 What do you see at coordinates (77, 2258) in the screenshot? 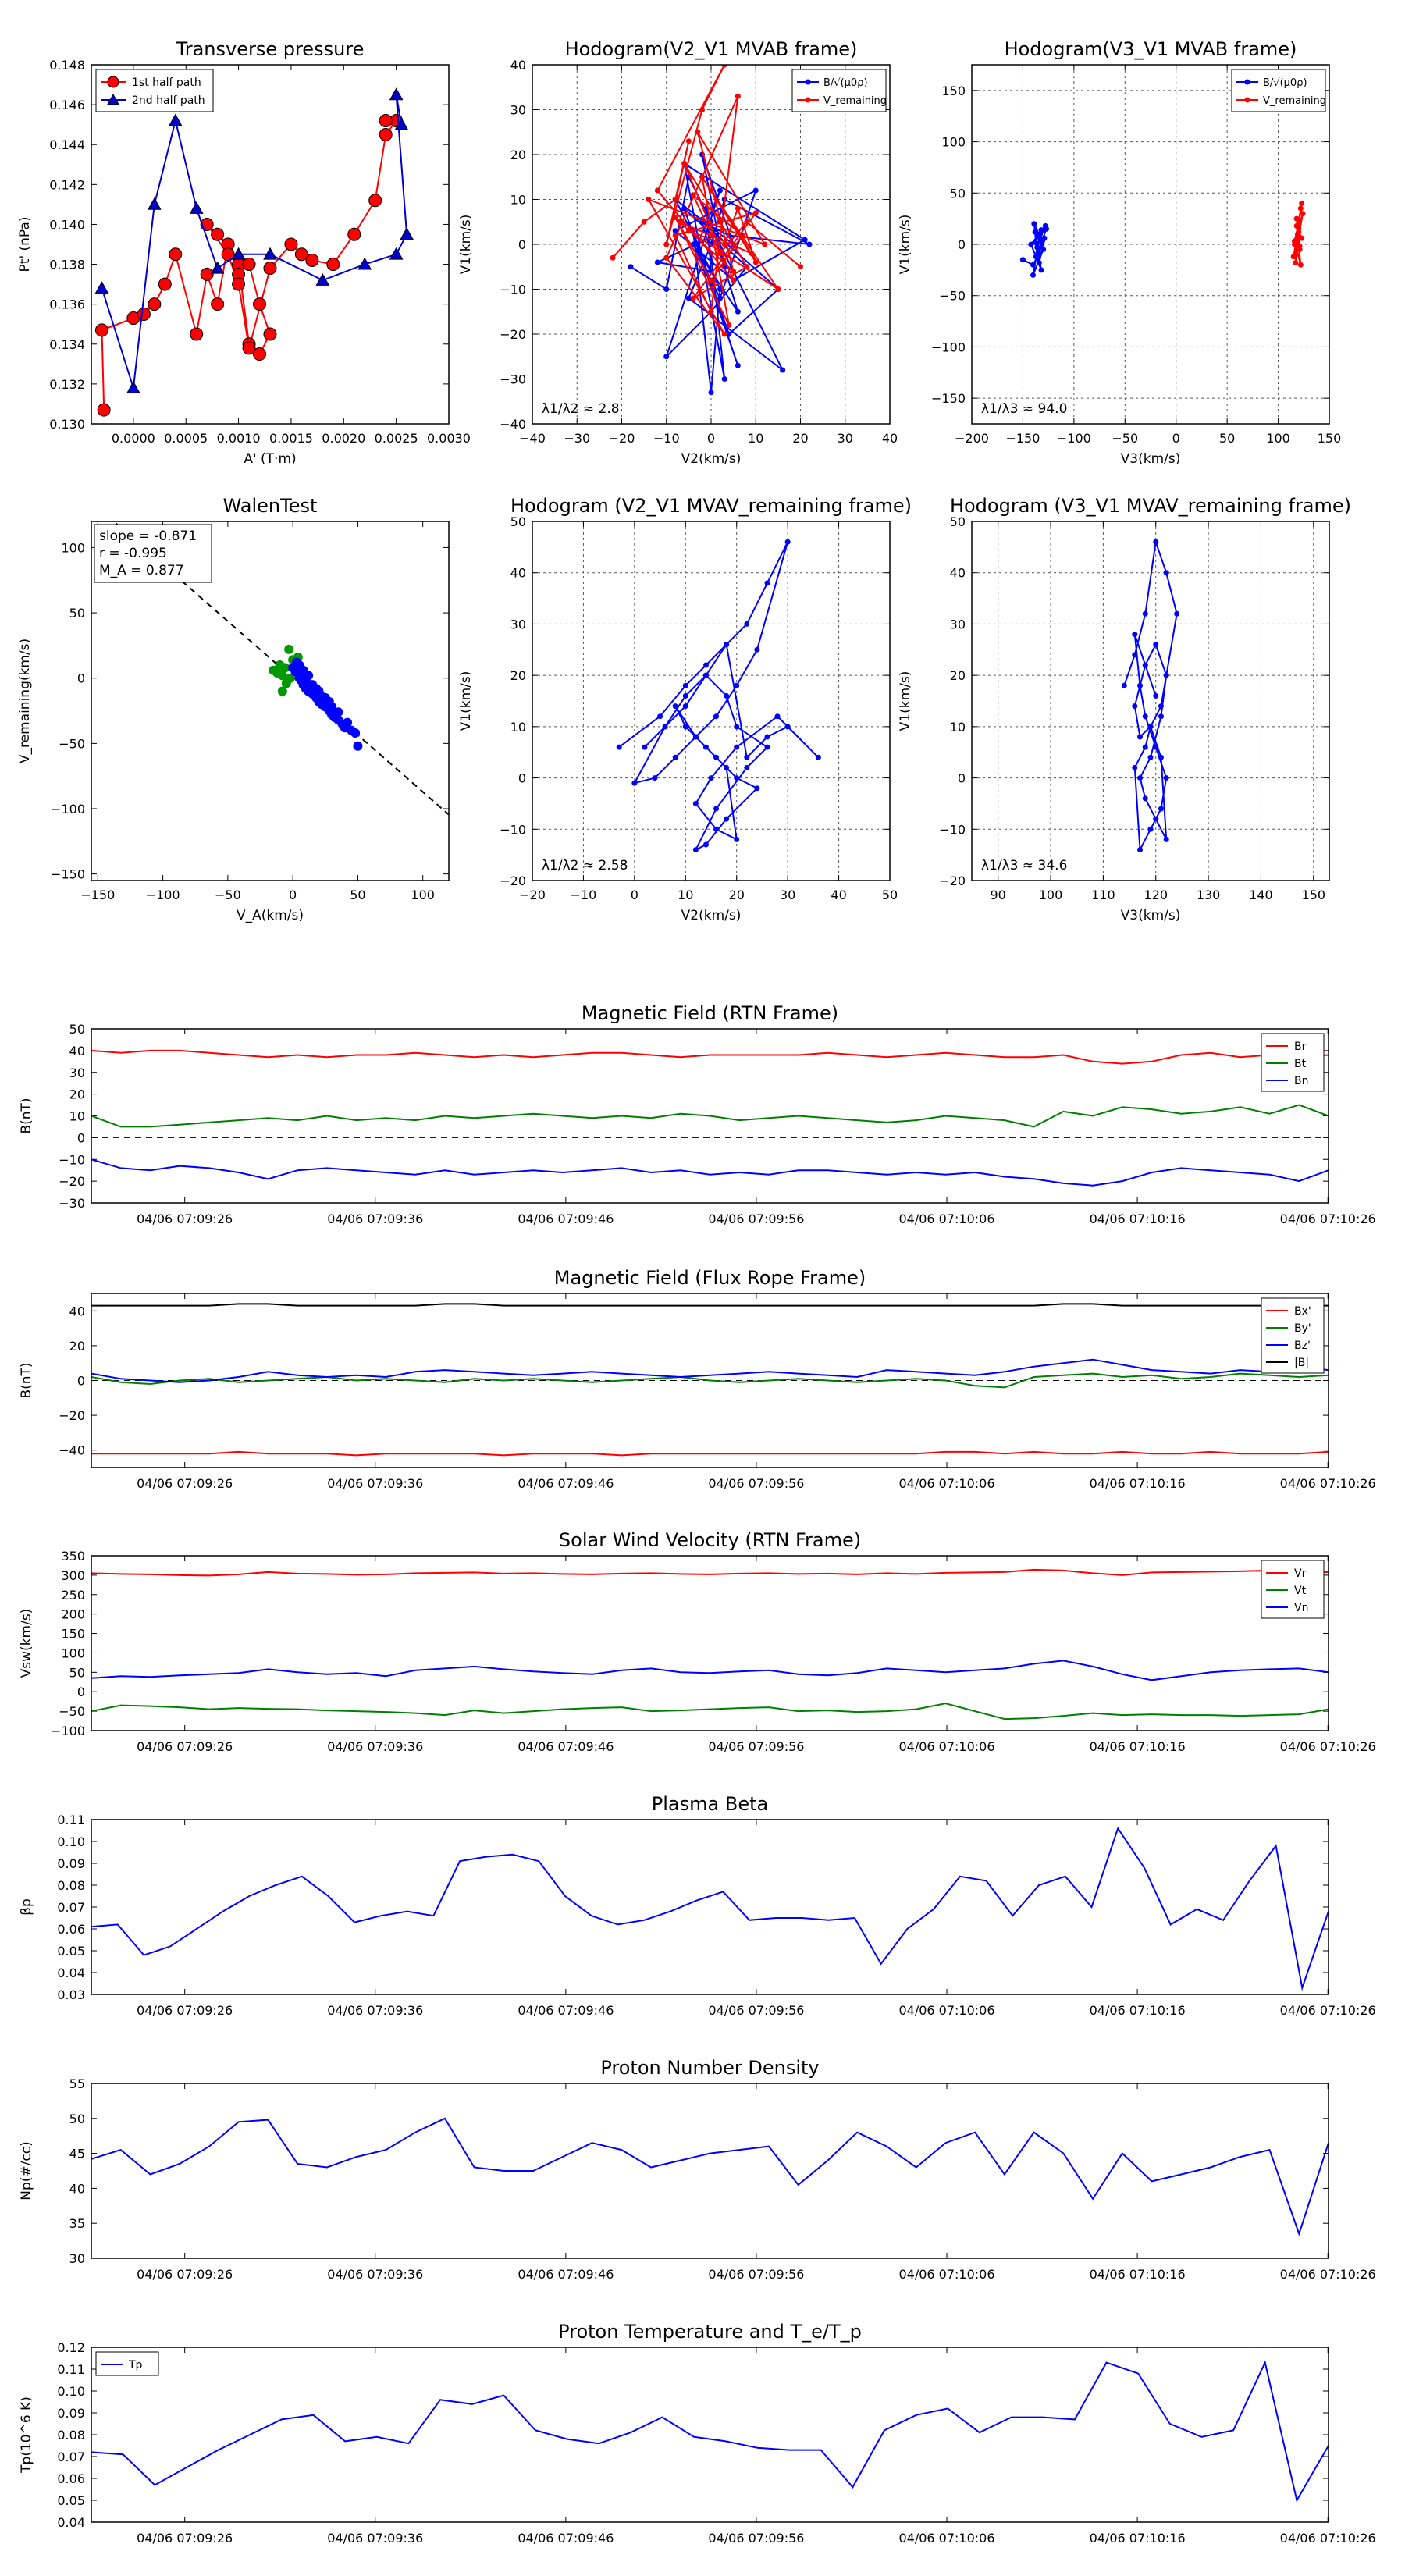
I see `y-tick-label: 30` at bounding box center [77, 2258].